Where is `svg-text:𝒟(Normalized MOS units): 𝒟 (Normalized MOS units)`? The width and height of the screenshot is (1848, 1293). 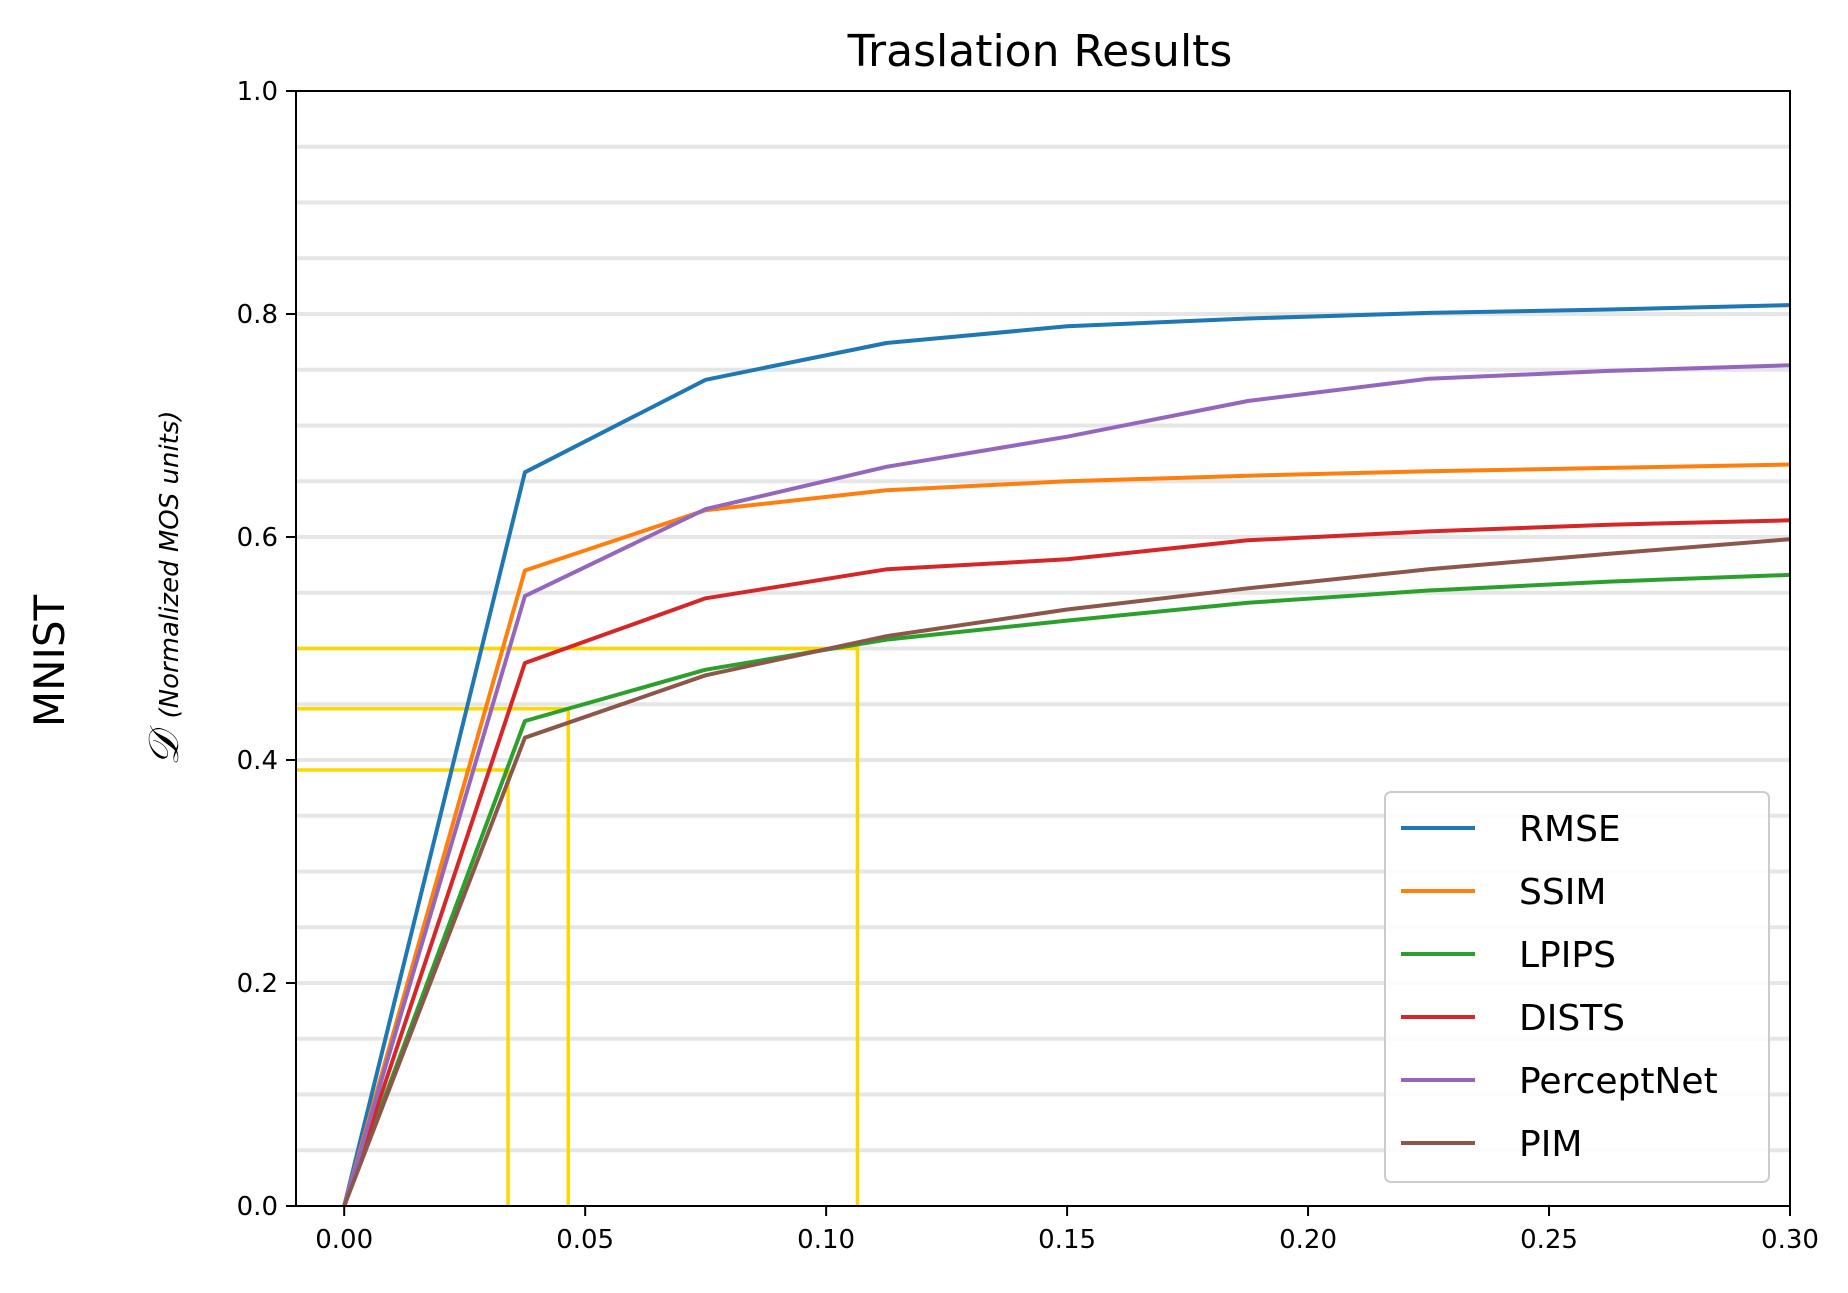 svg-text:𝒟(Normalized MOS units): 𝒟 (Normalized MOS units) is located at coordinates (163, 588).